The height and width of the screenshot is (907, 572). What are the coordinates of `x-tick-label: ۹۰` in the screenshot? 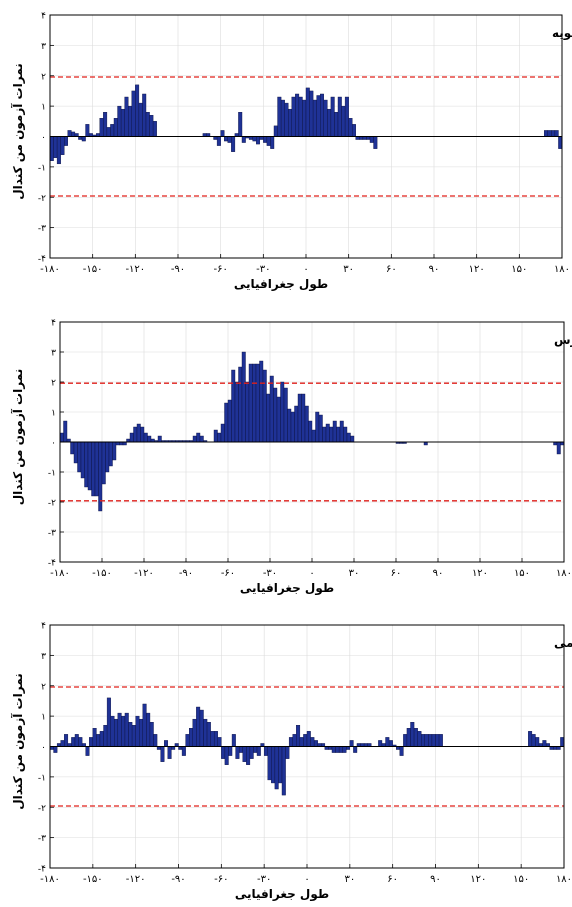 It's located at (438, 573).